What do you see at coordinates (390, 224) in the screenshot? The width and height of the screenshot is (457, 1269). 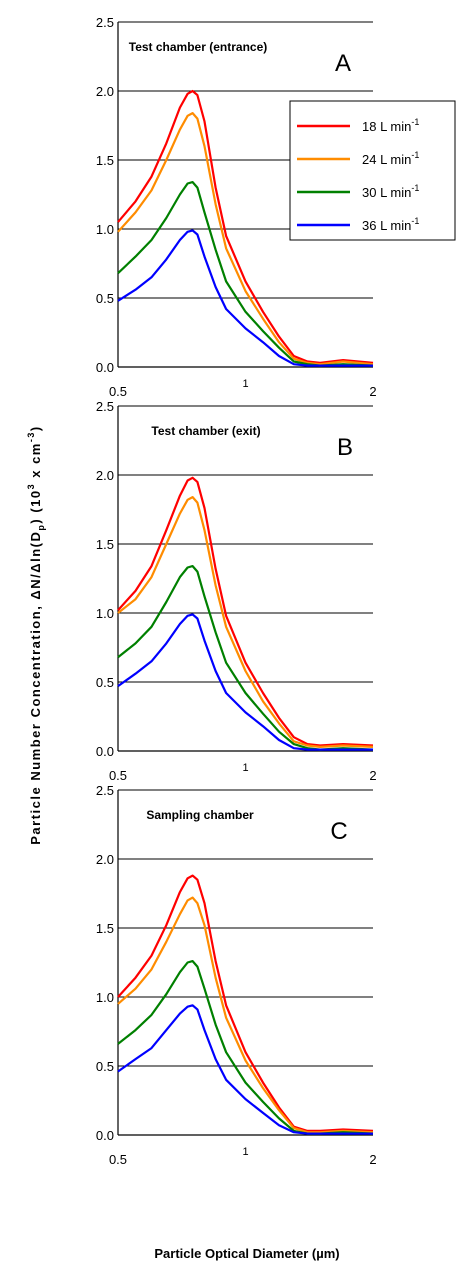 I see `legend-label: 36 L min-1` at bounding box center [390, 224].